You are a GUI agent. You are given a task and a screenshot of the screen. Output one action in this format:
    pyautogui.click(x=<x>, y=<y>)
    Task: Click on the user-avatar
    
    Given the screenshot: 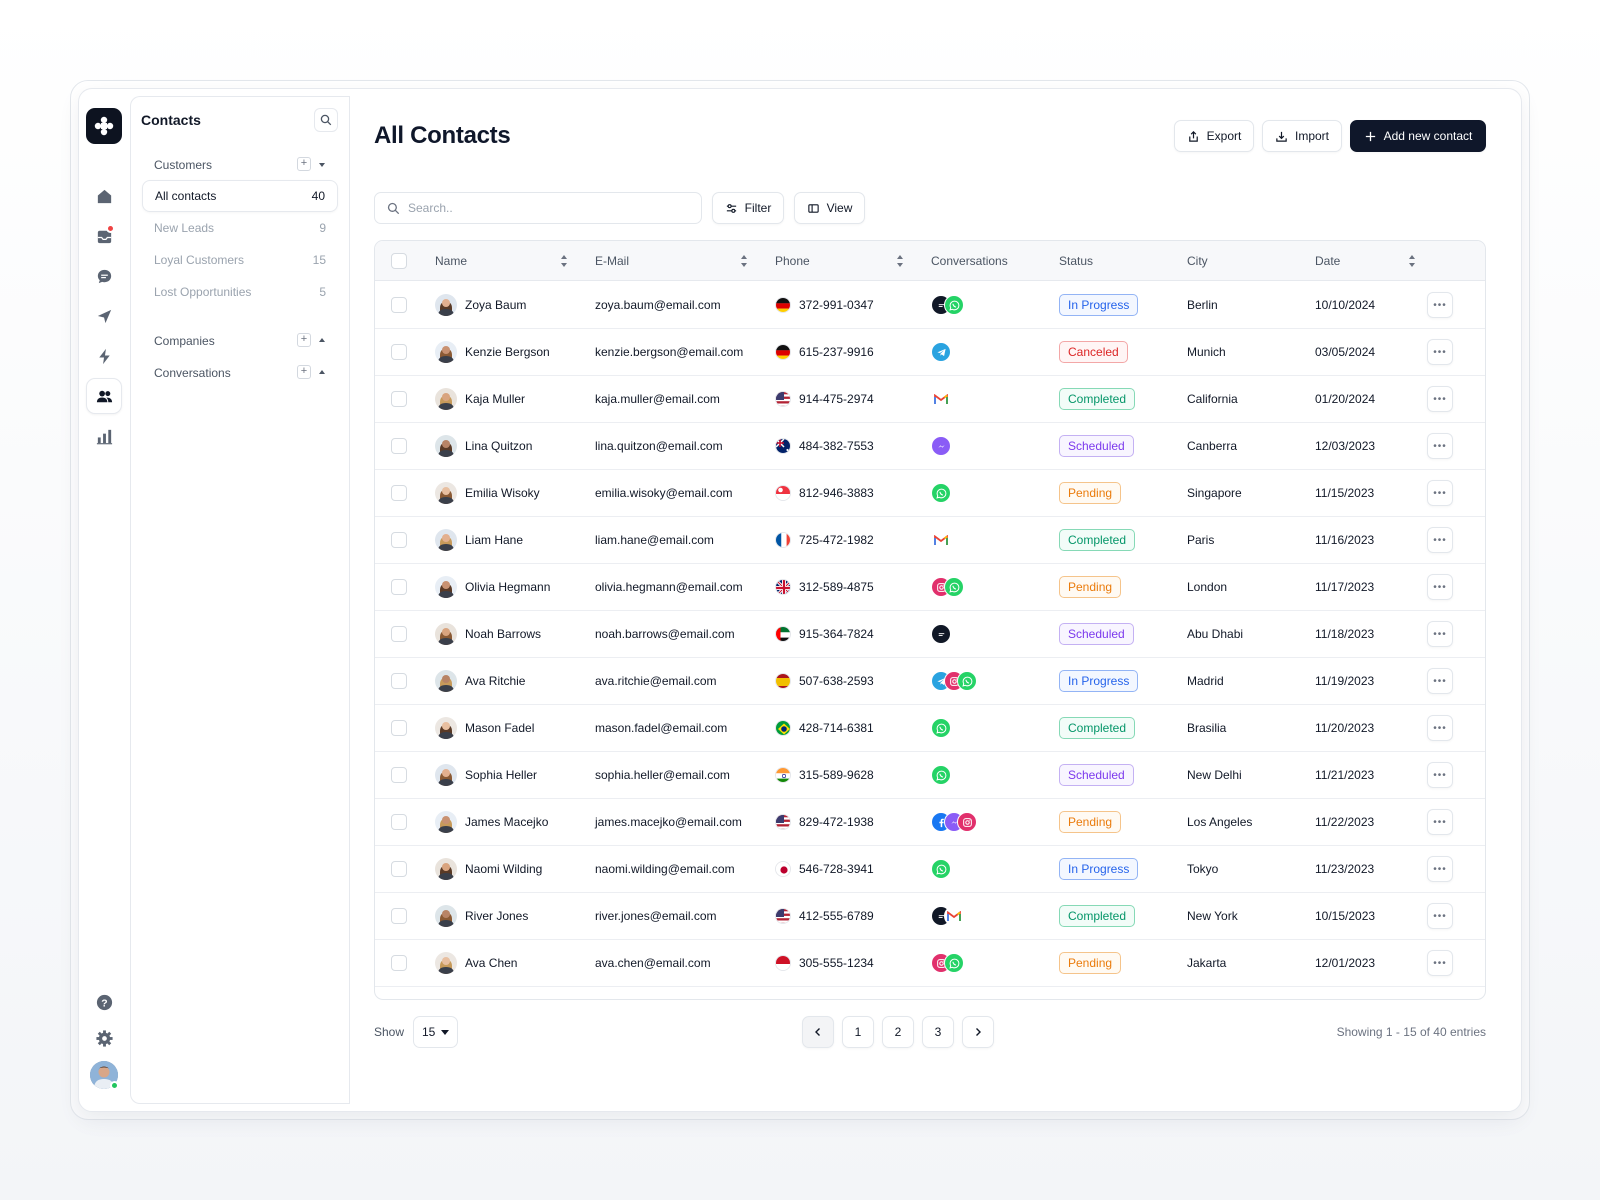 What is the action you would take?
    pyautogui.click(x=104, y=1075)
    